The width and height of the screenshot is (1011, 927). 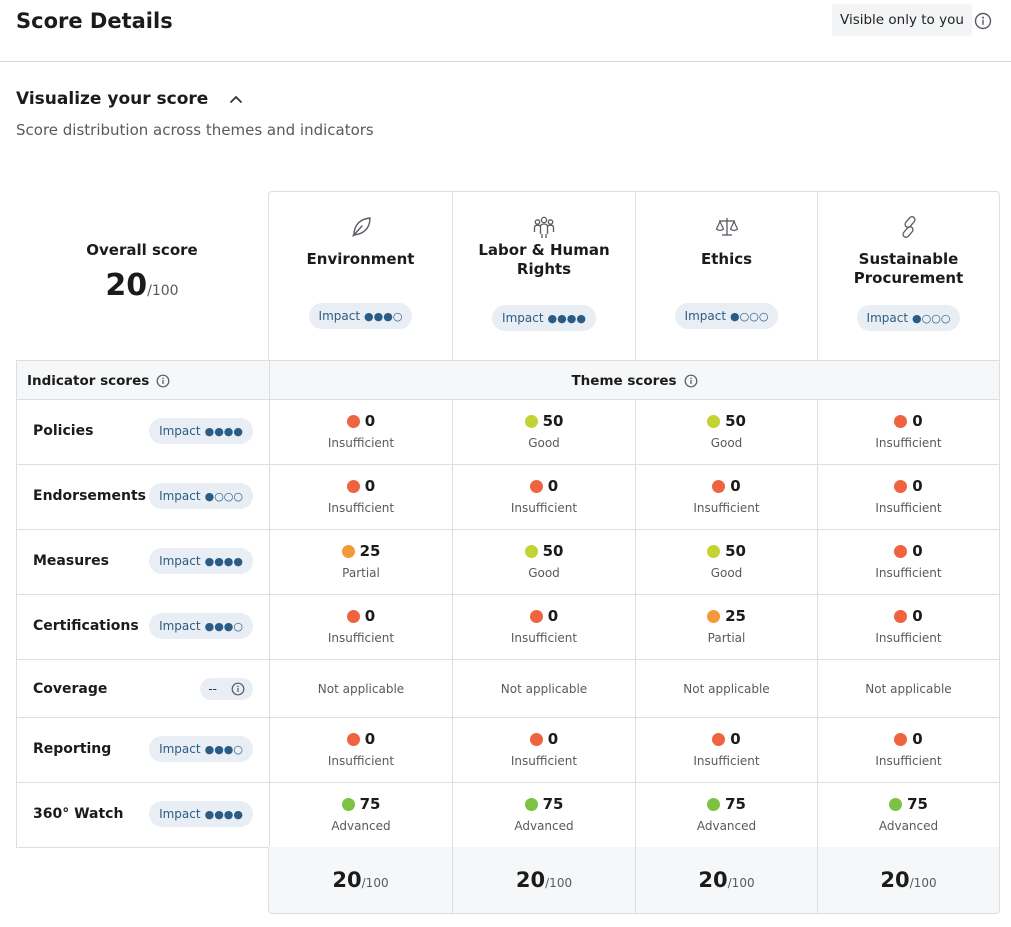 What do you see at coordinates (908, 276) in the screenshot?
I see `theme-column-sustainable-procurement: Sustainable Procurement Impact ●○○○` at bounding box center [908, 276].